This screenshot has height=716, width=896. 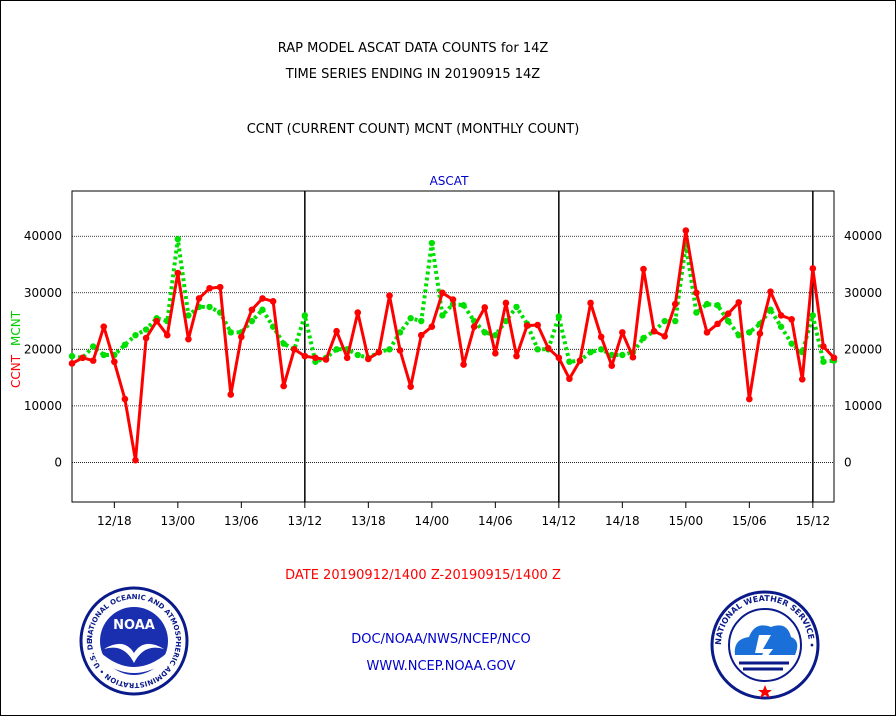 I want to click on noaa-wave-icon, so click(x=134, y=663).